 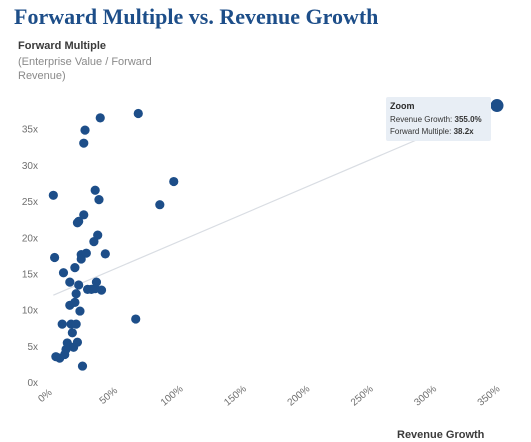 I want to click on tooltip-multiple-value: 38.2x, so click(x=463, y=131).